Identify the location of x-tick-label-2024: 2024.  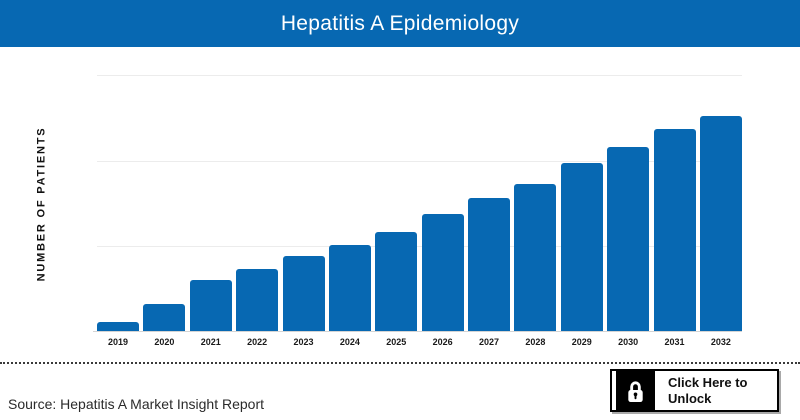
(349, 342).